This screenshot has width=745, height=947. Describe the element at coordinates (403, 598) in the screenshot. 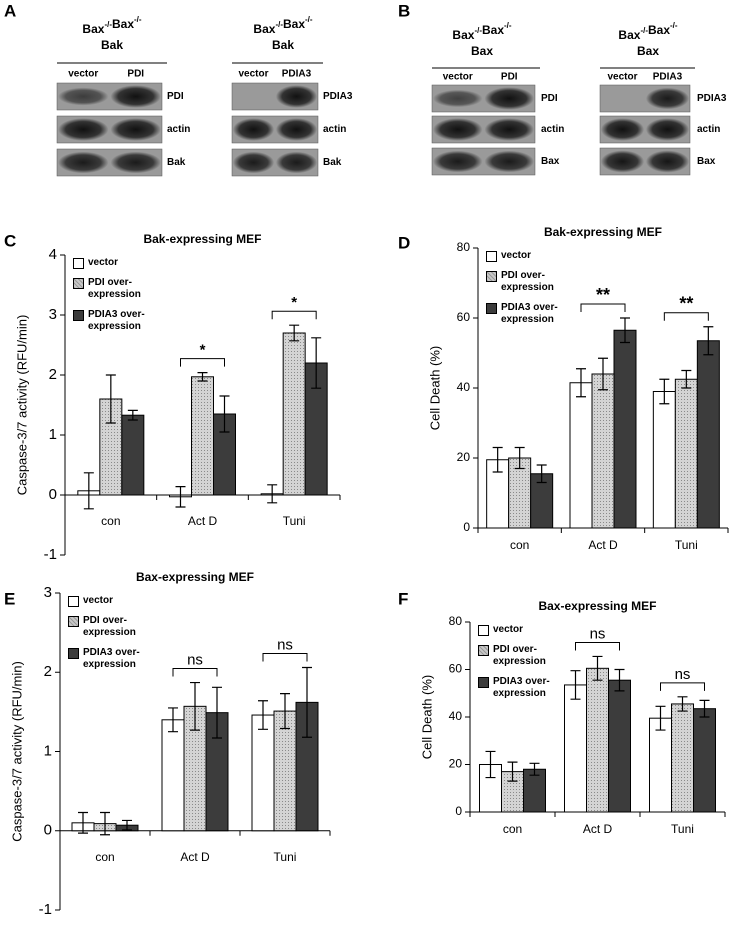

I see `panel-letter: F` at that location.